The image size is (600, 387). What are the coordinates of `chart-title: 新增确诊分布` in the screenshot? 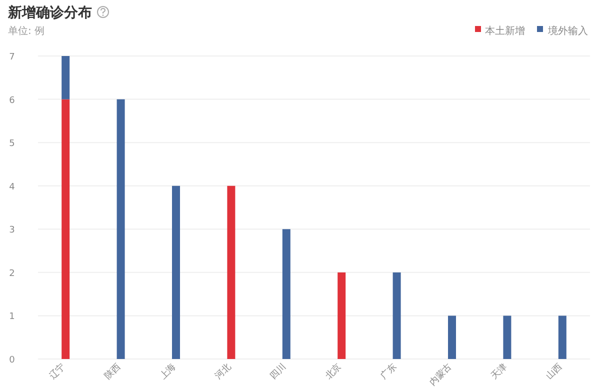 It's located at (49, 12).